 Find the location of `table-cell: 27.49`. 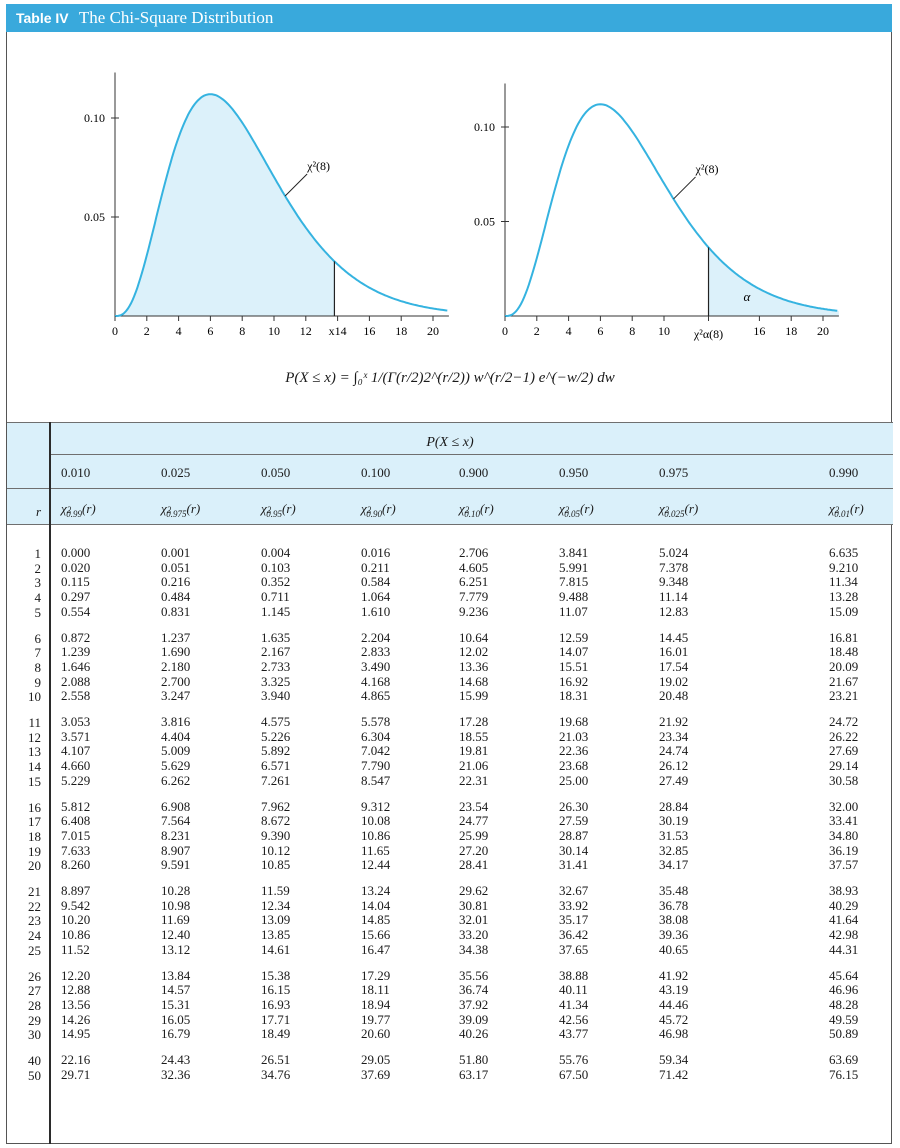

table-cell: 27.49 is located at coordinates (674, 780).